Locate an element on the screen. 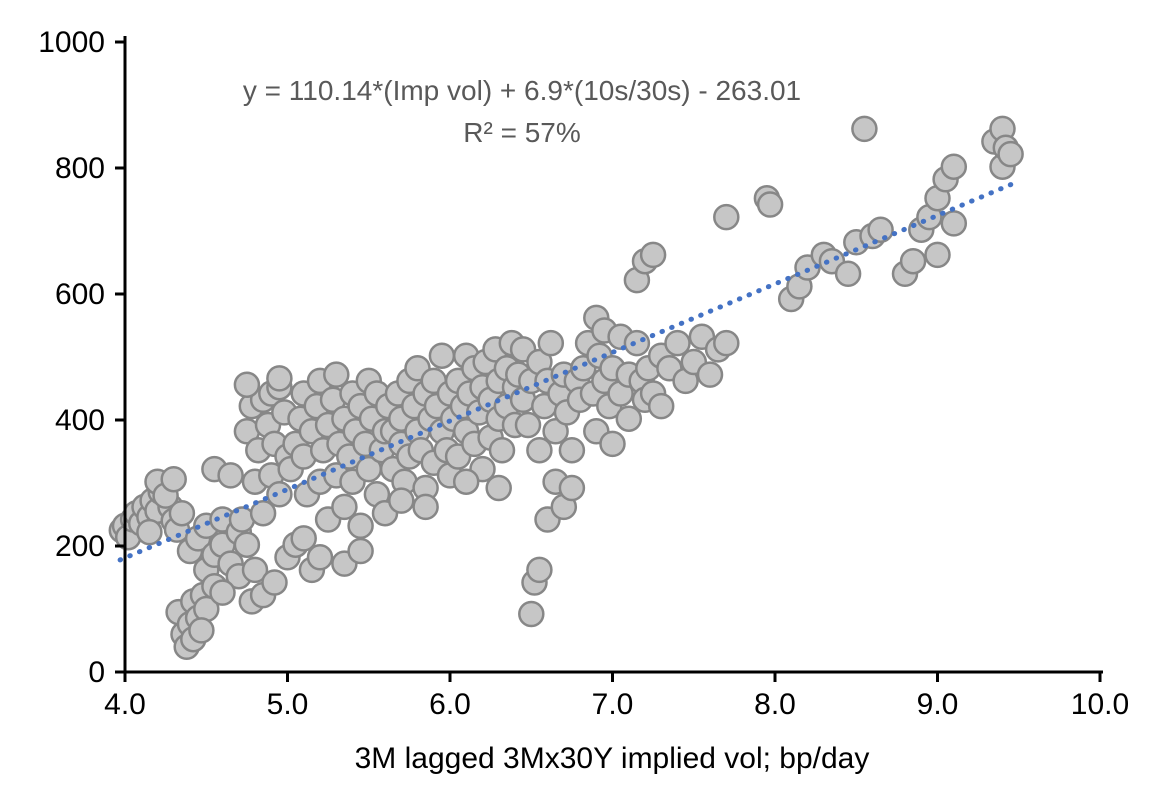  r-squared-label: R² = 57% is located at coordinates (522, 132).